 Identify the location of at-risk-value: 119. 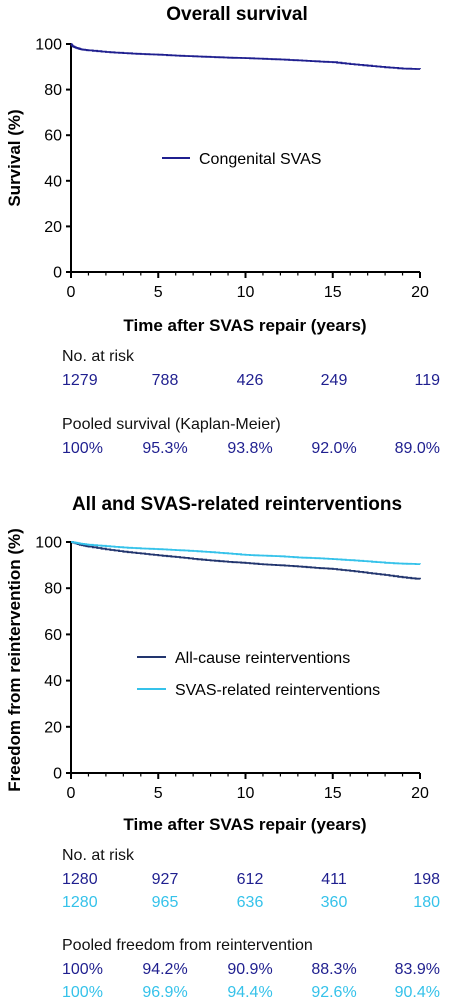
(427, 380).